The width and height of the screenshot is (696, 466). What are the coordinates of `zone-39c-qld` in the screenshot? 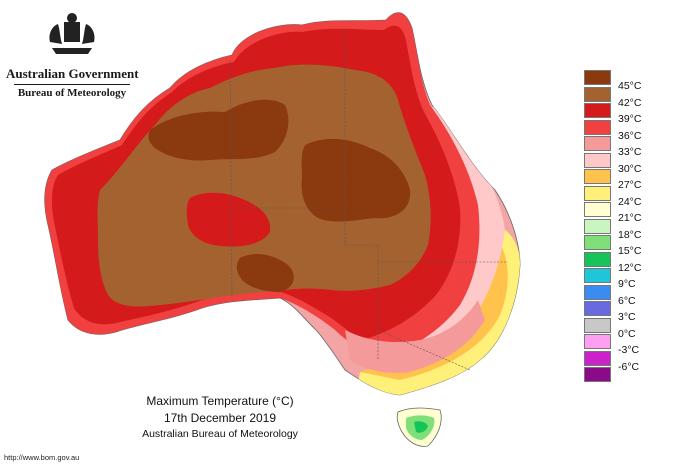 It's located at (416, 104).